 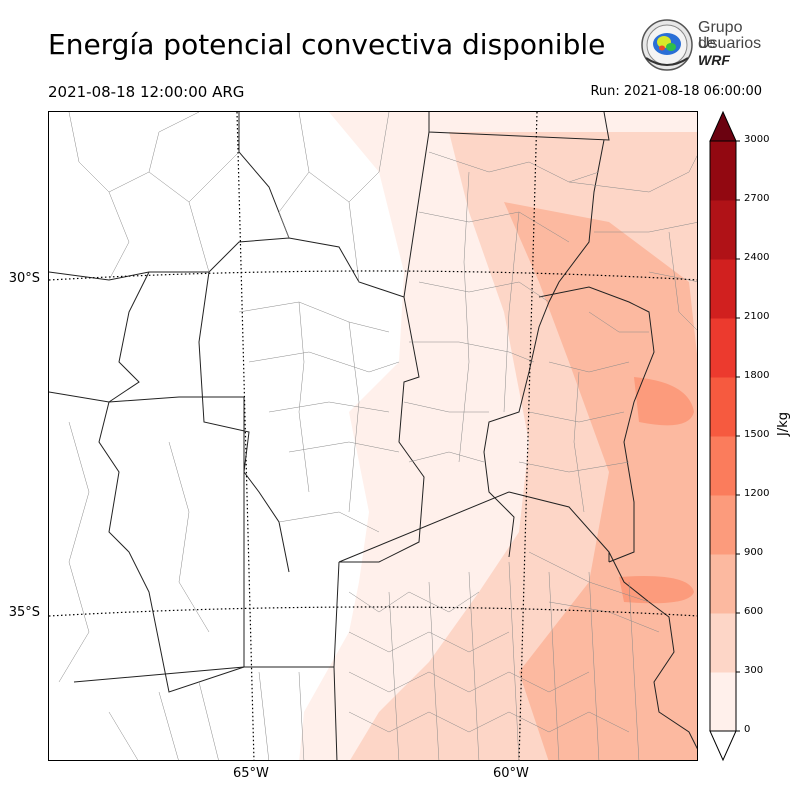 What do you see at coordinates (757, 198) in the screenshot?
I see `colorbar-tick-label: 2700` at bounding box center [757, 198].